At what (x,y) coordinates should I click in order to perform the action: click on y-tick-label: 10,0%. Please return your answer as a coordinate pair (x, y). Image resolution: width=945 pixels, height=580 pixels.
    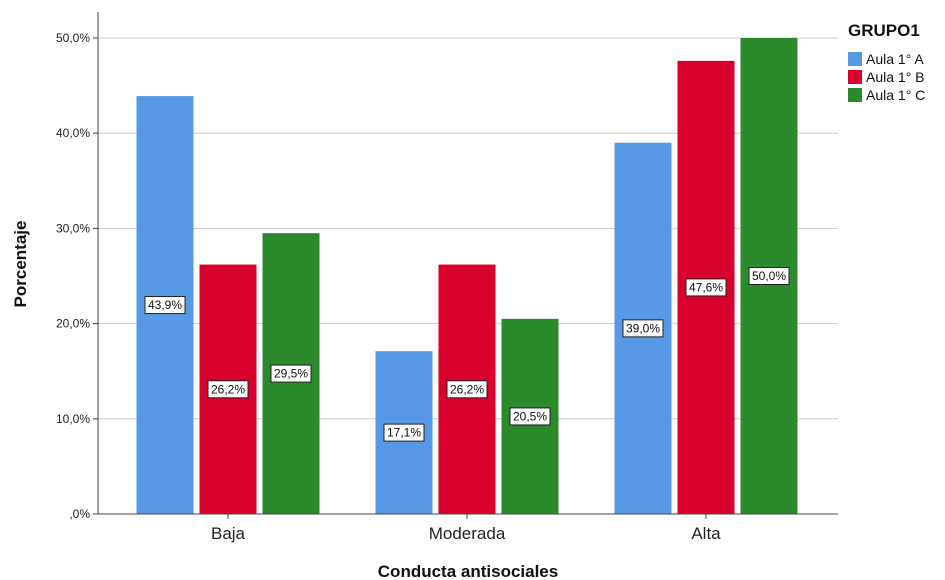
    Looking at the image, I should click on (73, 419).